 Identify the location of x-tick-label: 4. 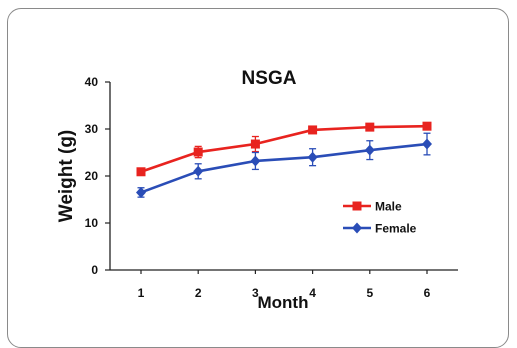
(312, 293).